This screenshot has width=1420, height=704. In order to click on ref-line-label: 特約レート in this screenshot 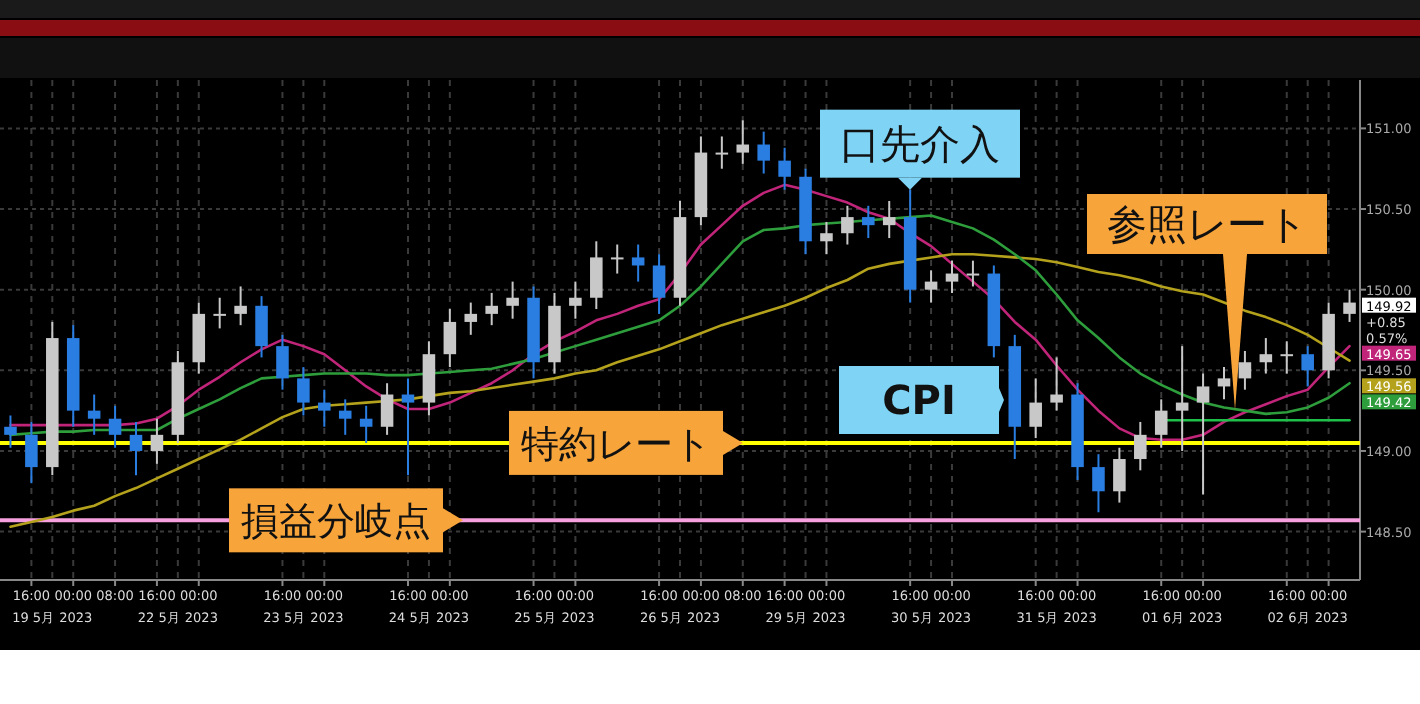, I will do `click(616, 444)`.